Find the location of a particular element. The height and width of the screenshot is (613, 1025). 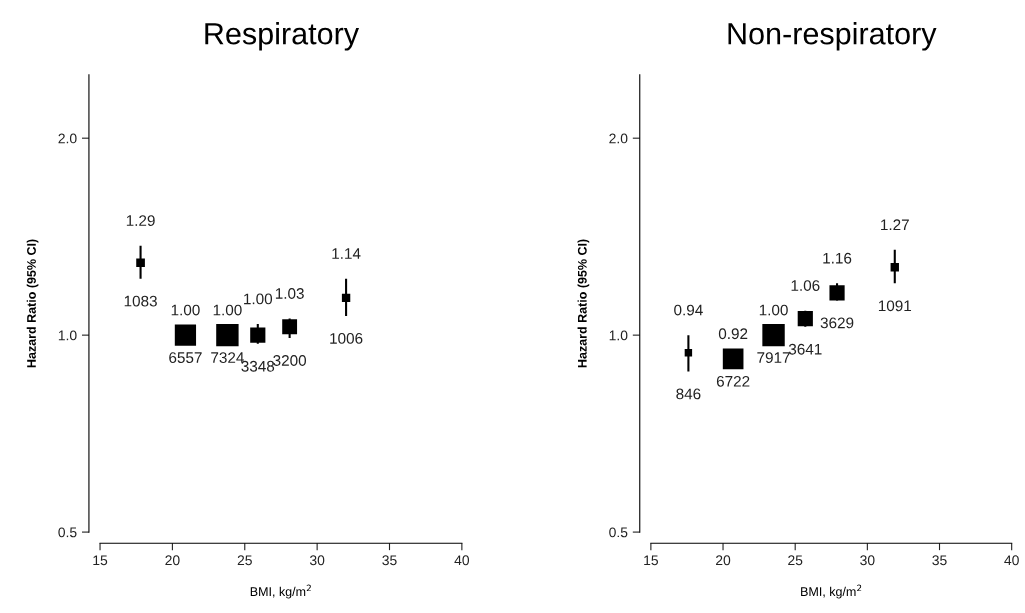

annotation: 846 is located at coordinates (688, 394).